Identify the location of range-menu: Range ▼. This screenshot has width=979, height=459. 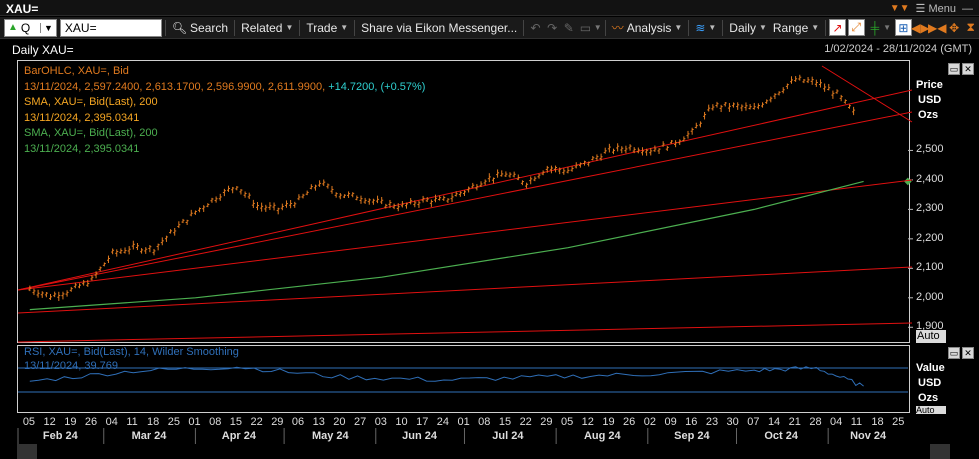
(796, 27).